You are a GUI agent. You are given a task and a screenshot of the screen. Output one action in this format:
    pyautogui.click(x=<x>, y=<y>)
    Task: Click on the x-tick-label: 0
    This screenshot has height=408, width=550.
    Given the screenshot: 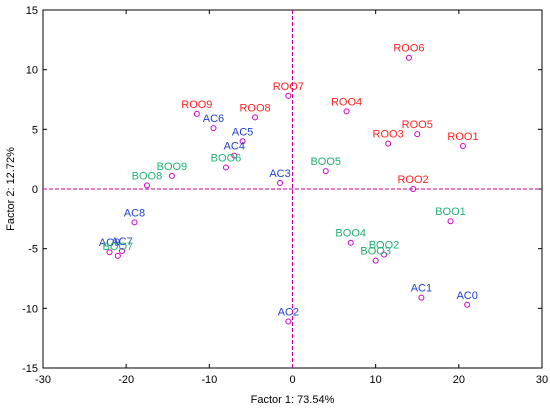 What is the action you would take?
    pyautogui.click(x=292, y=380)
    